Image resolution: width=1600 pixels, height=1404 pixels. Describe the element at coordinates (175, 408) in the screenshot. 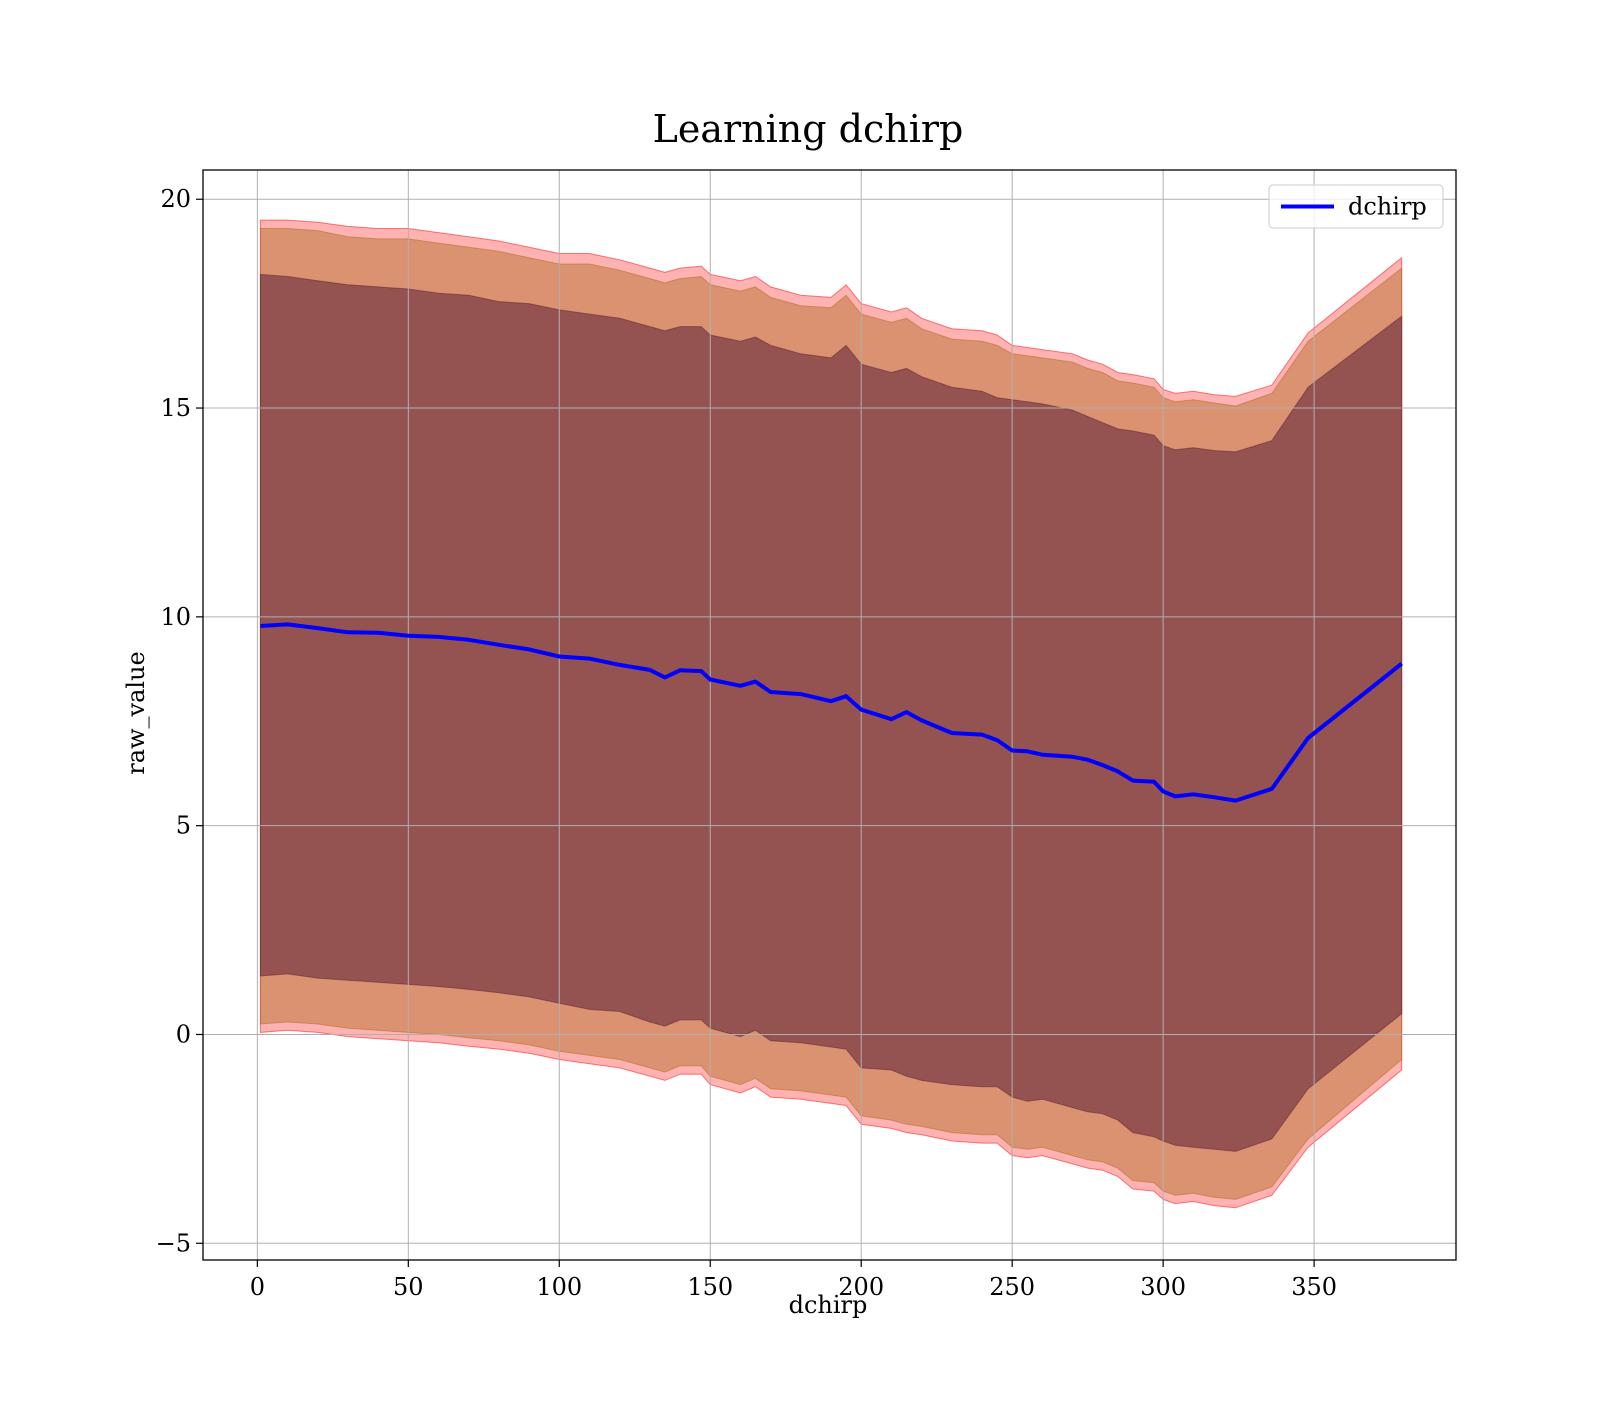

I see `y-tick-label: 15` at that location.